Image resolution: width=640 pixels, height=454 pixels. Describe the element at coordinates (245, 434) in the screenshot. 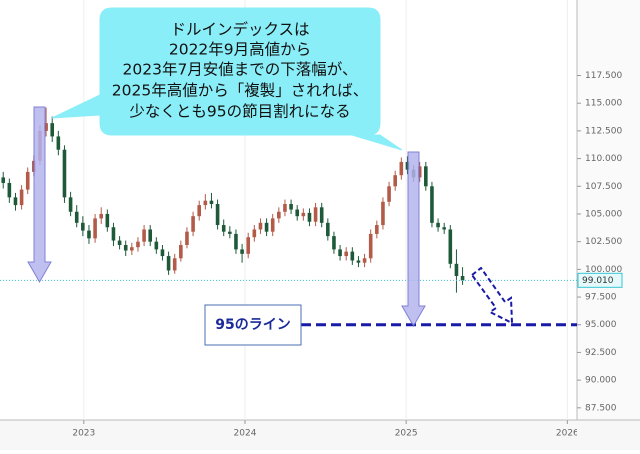

I see `x-tick-label: 2024` at that location.